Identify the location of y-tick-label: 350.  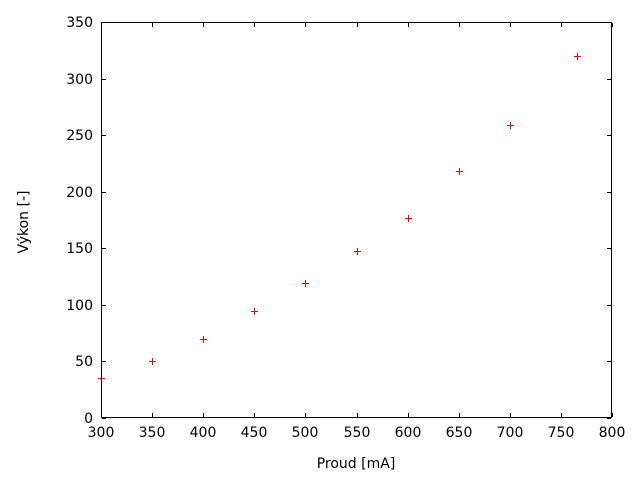
(79, 23).